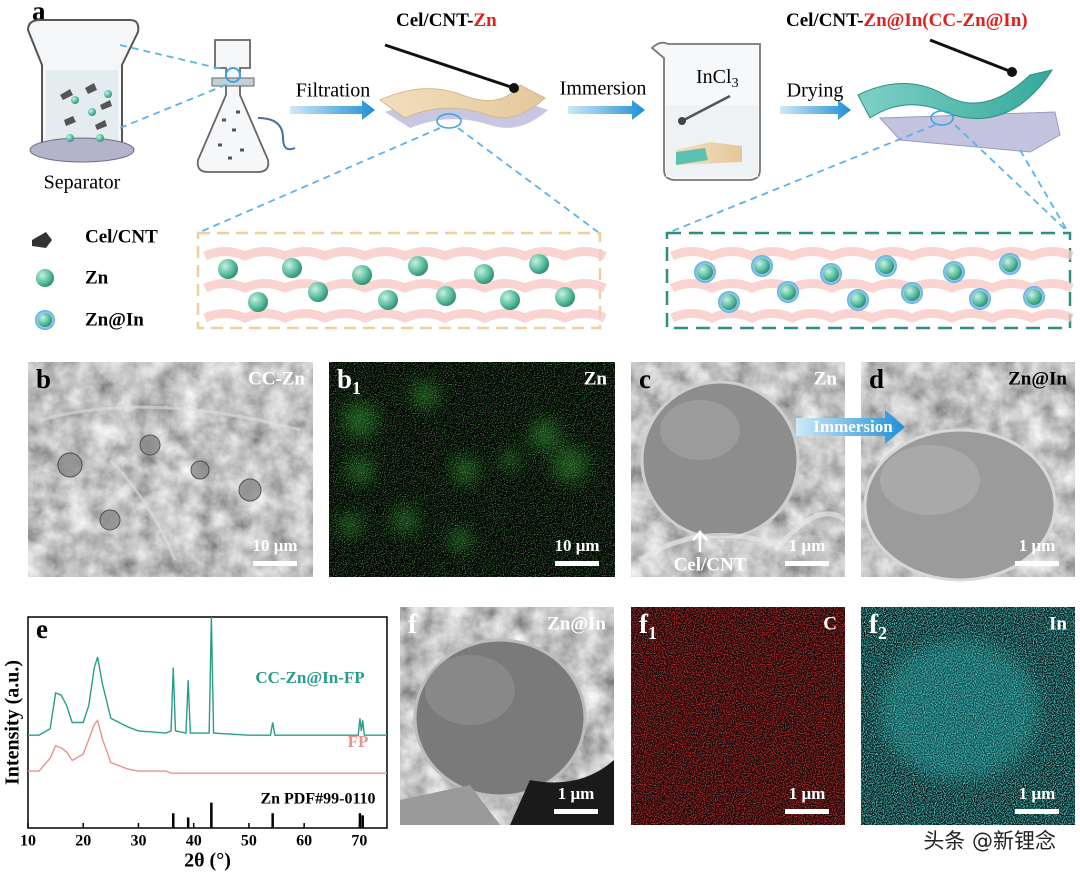  I want to click on product-label: Cel/CNT-Zn, so click(446, 20).